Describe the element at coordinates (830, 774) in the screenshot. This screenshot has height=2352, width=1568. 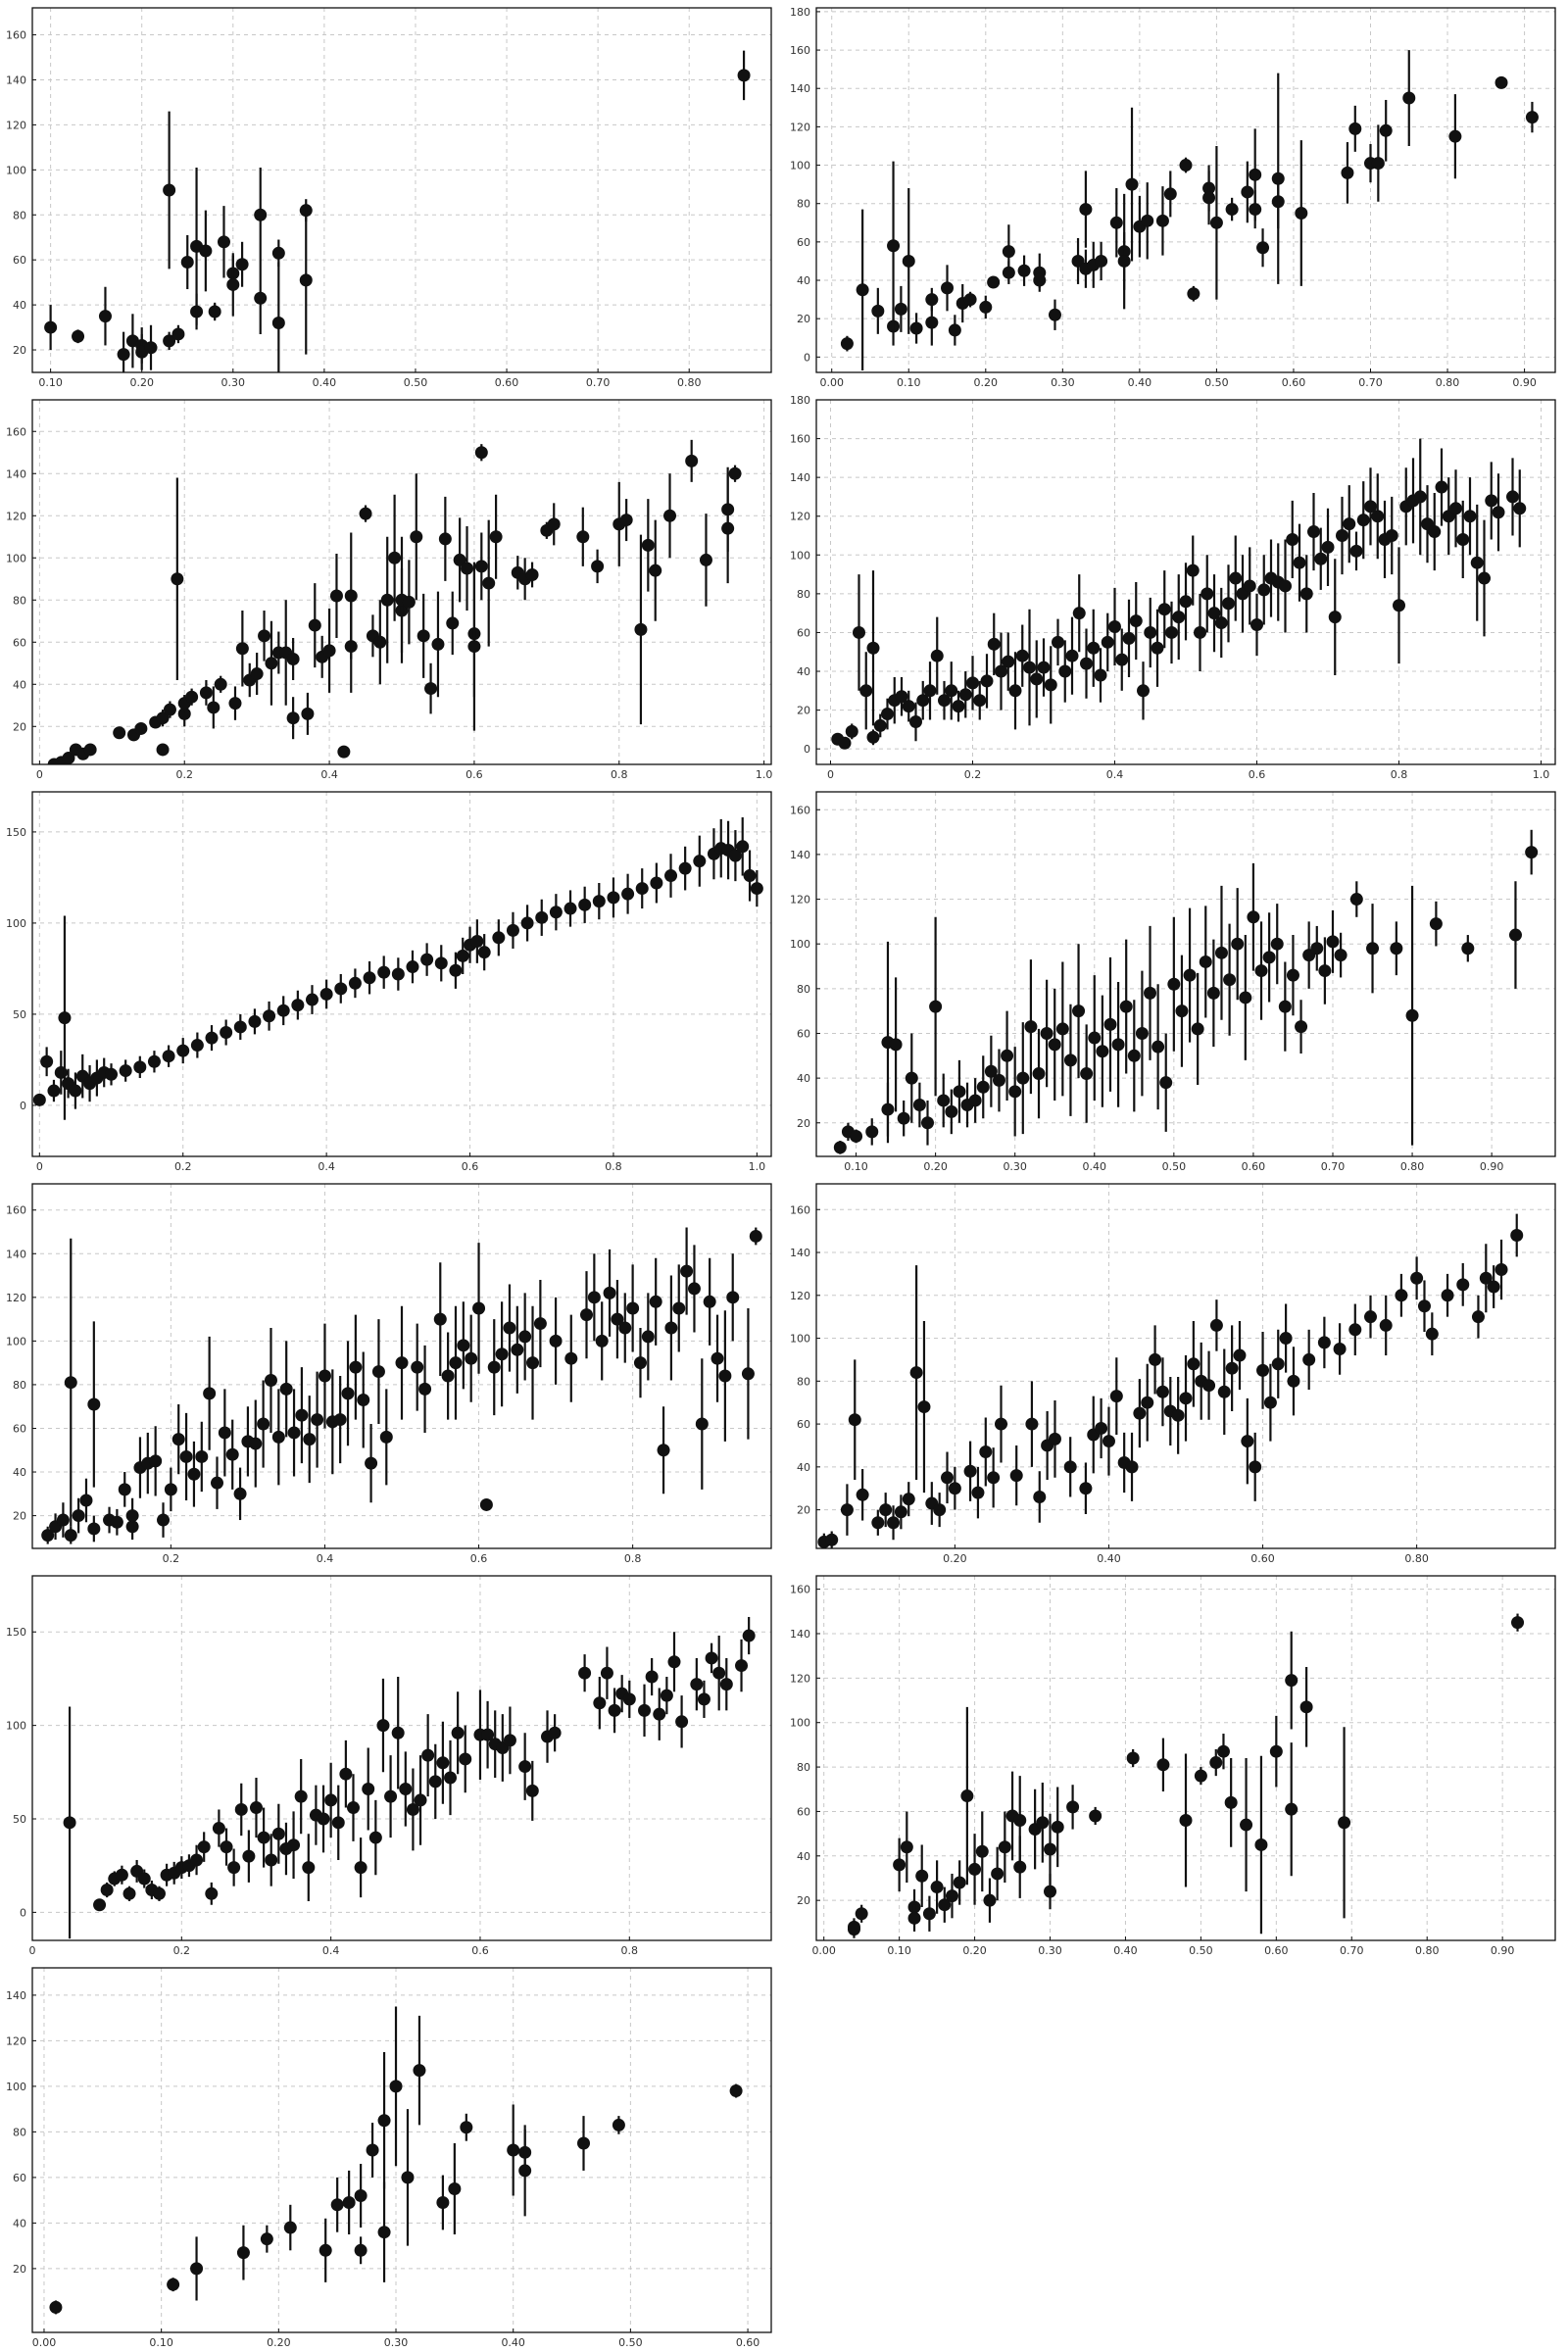
I see `x-tick-label: 0` at that location.